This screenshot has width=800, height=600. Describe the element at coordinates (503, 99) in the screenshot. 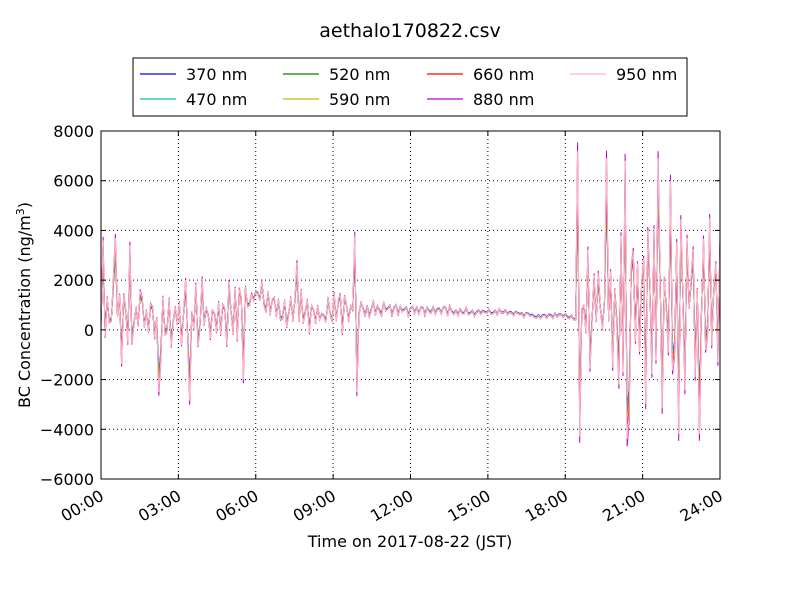

I see `legend-label: 880 nm` at that location.